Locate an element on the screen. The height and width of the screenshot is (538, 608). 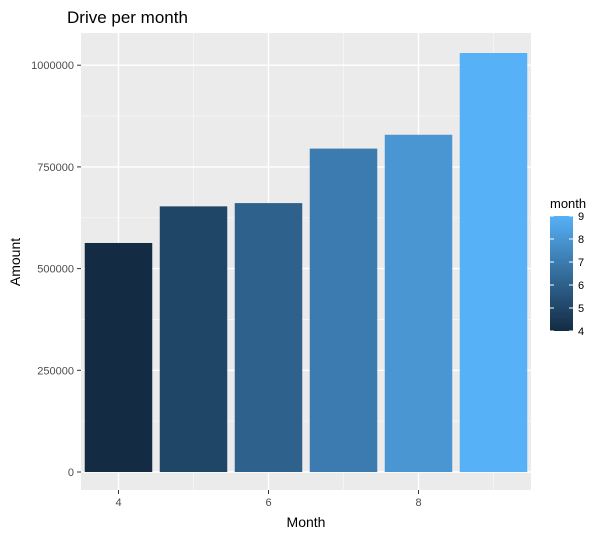
legend-tick-label: 8 is located at coordinates (581, 240).